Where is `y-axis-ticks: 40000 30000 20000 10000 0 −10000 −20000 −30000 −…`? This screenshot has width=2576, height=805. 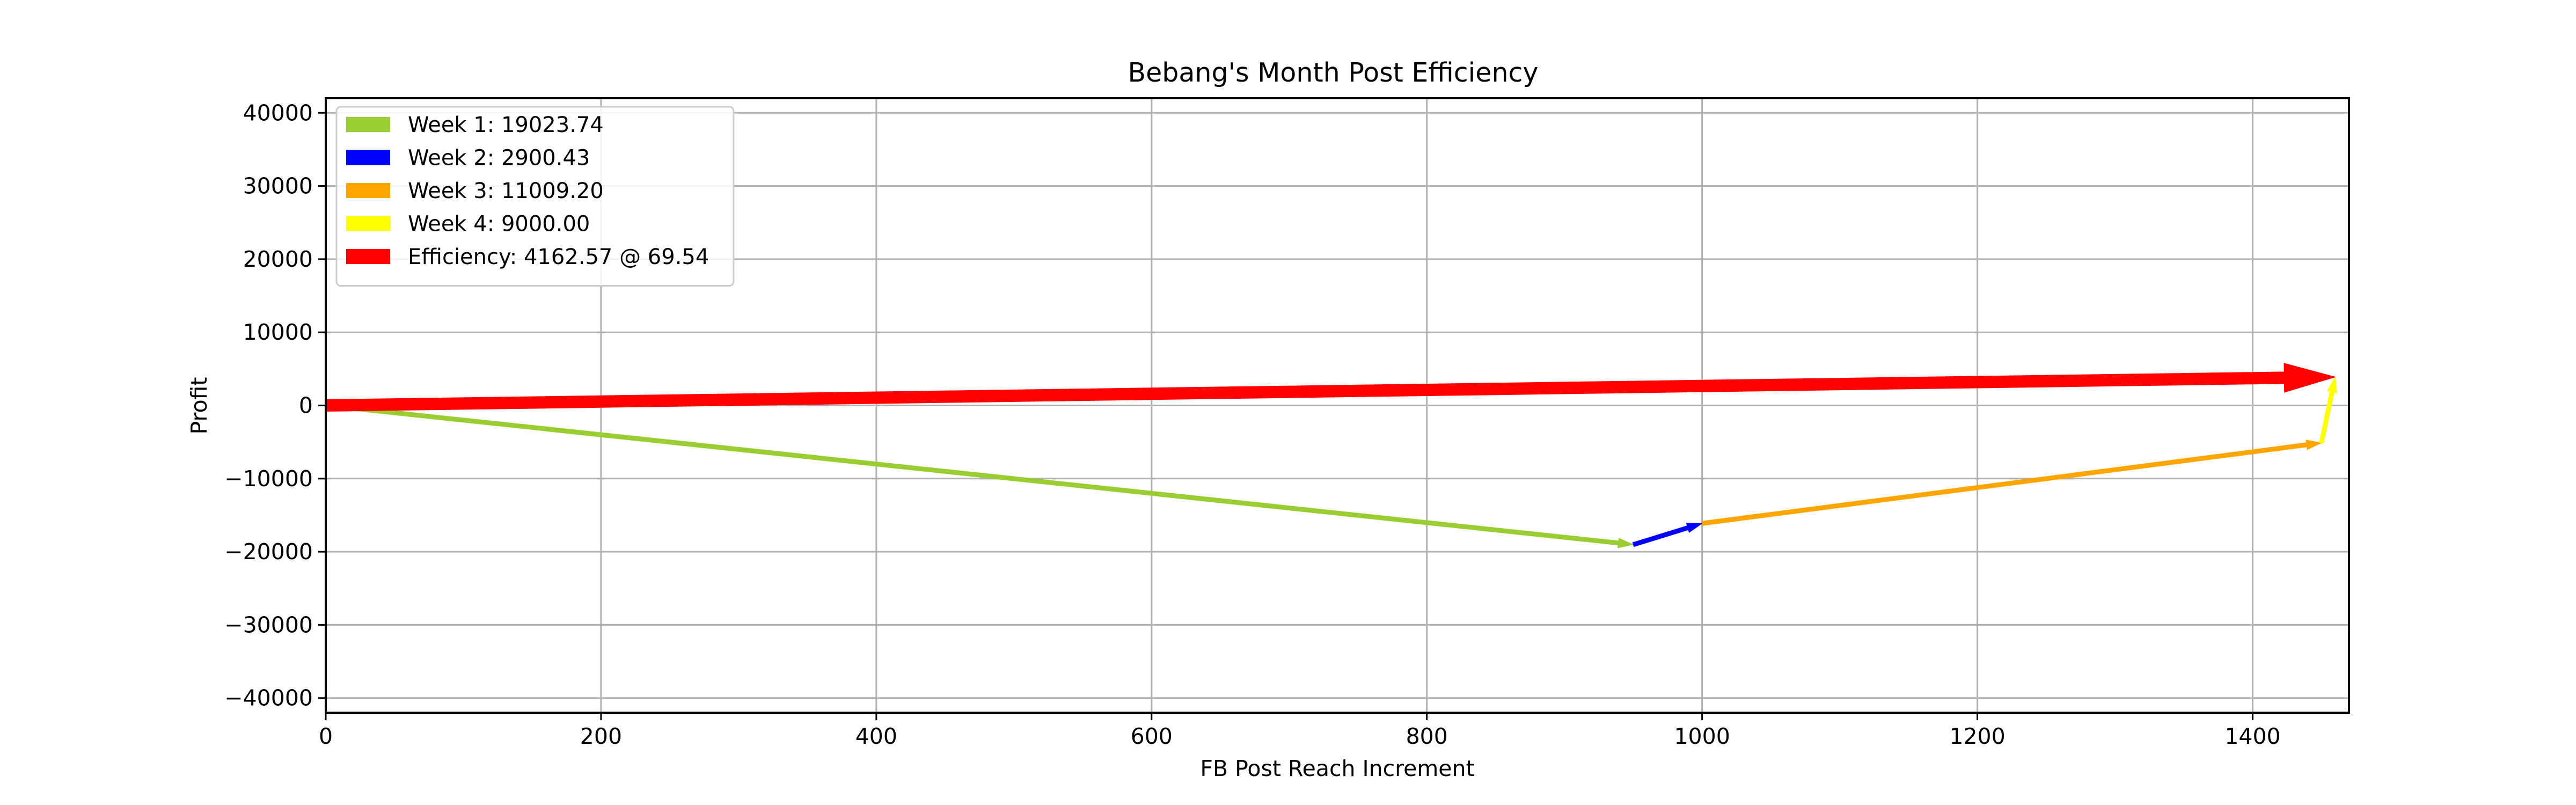 y-axis-ticks: 40000 30000 20000 10000 0 −10000 −20000 −30000 −… is located at coordinates (275, 405).